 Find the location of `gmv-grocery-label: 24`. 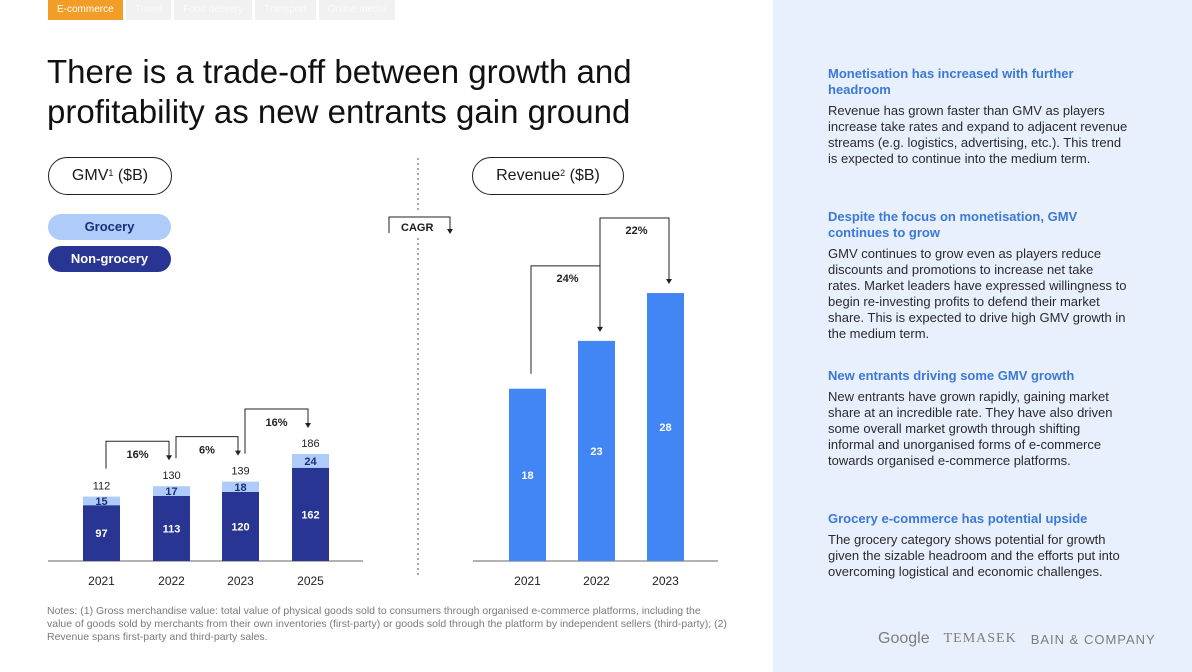

gmv-grocery-label: 24 is located at coordinates (310, 462).